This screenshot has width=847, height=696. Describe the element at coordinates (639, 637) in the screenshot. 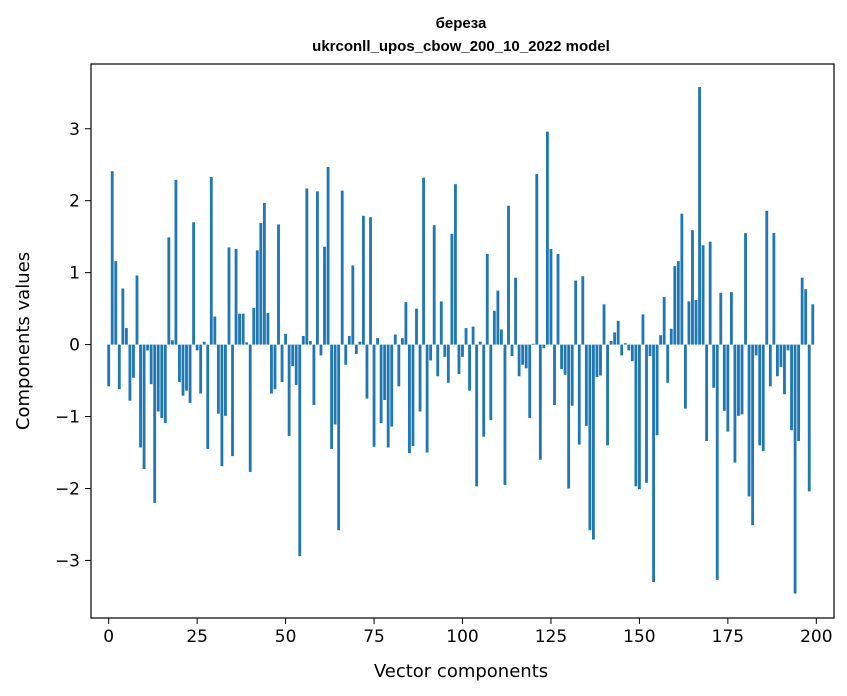

I see `x-tick-label: 150` at that location.